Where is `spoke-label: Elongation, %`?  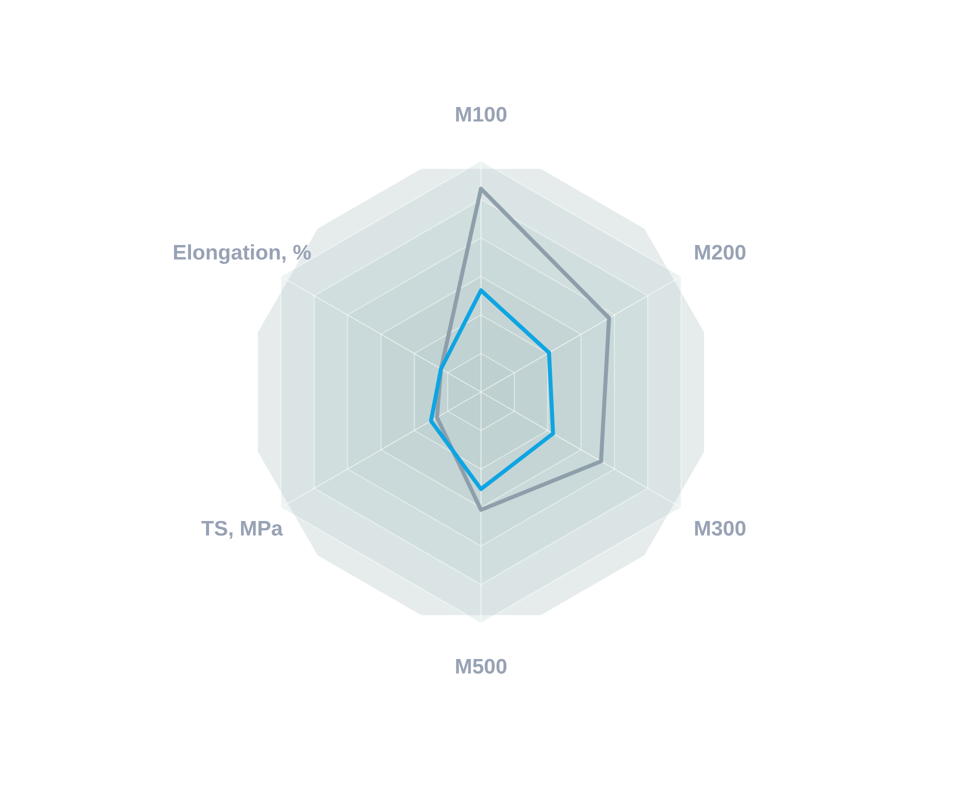
spoke-label: Elongation, % is located at coordinates (242, 253).